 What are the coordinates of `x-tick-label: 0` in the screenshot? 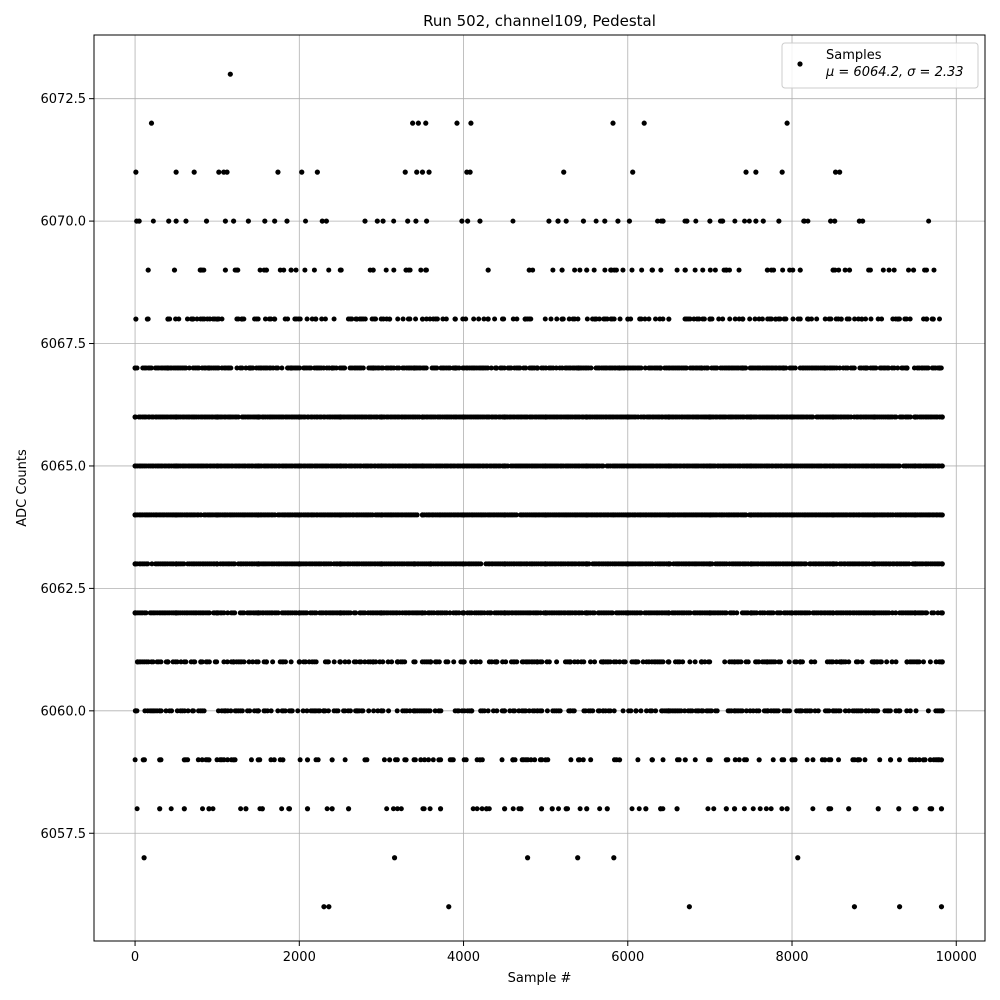 It's located at (135, 957).